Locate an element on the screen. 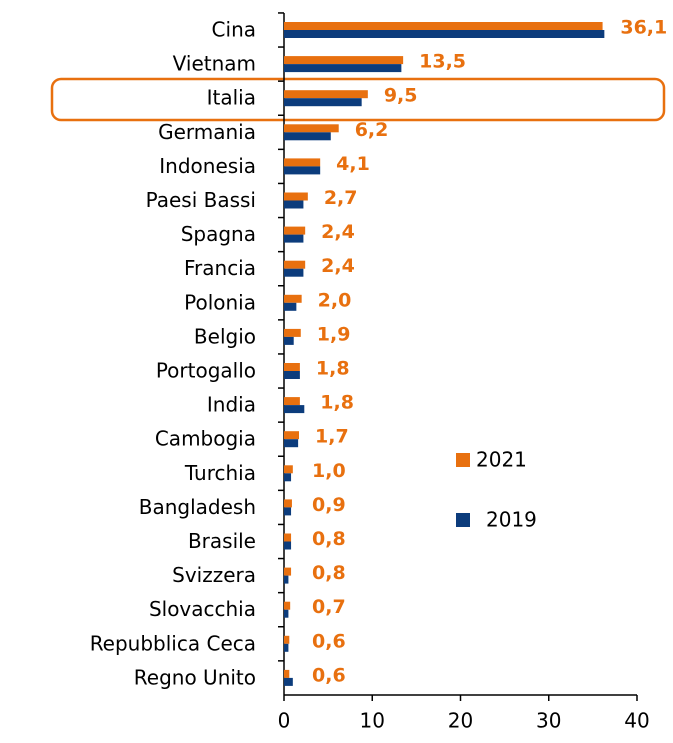 The height and width of the screenshot is (743, 673). y-tick-label: Polonia is located at coordinates (220, 302).